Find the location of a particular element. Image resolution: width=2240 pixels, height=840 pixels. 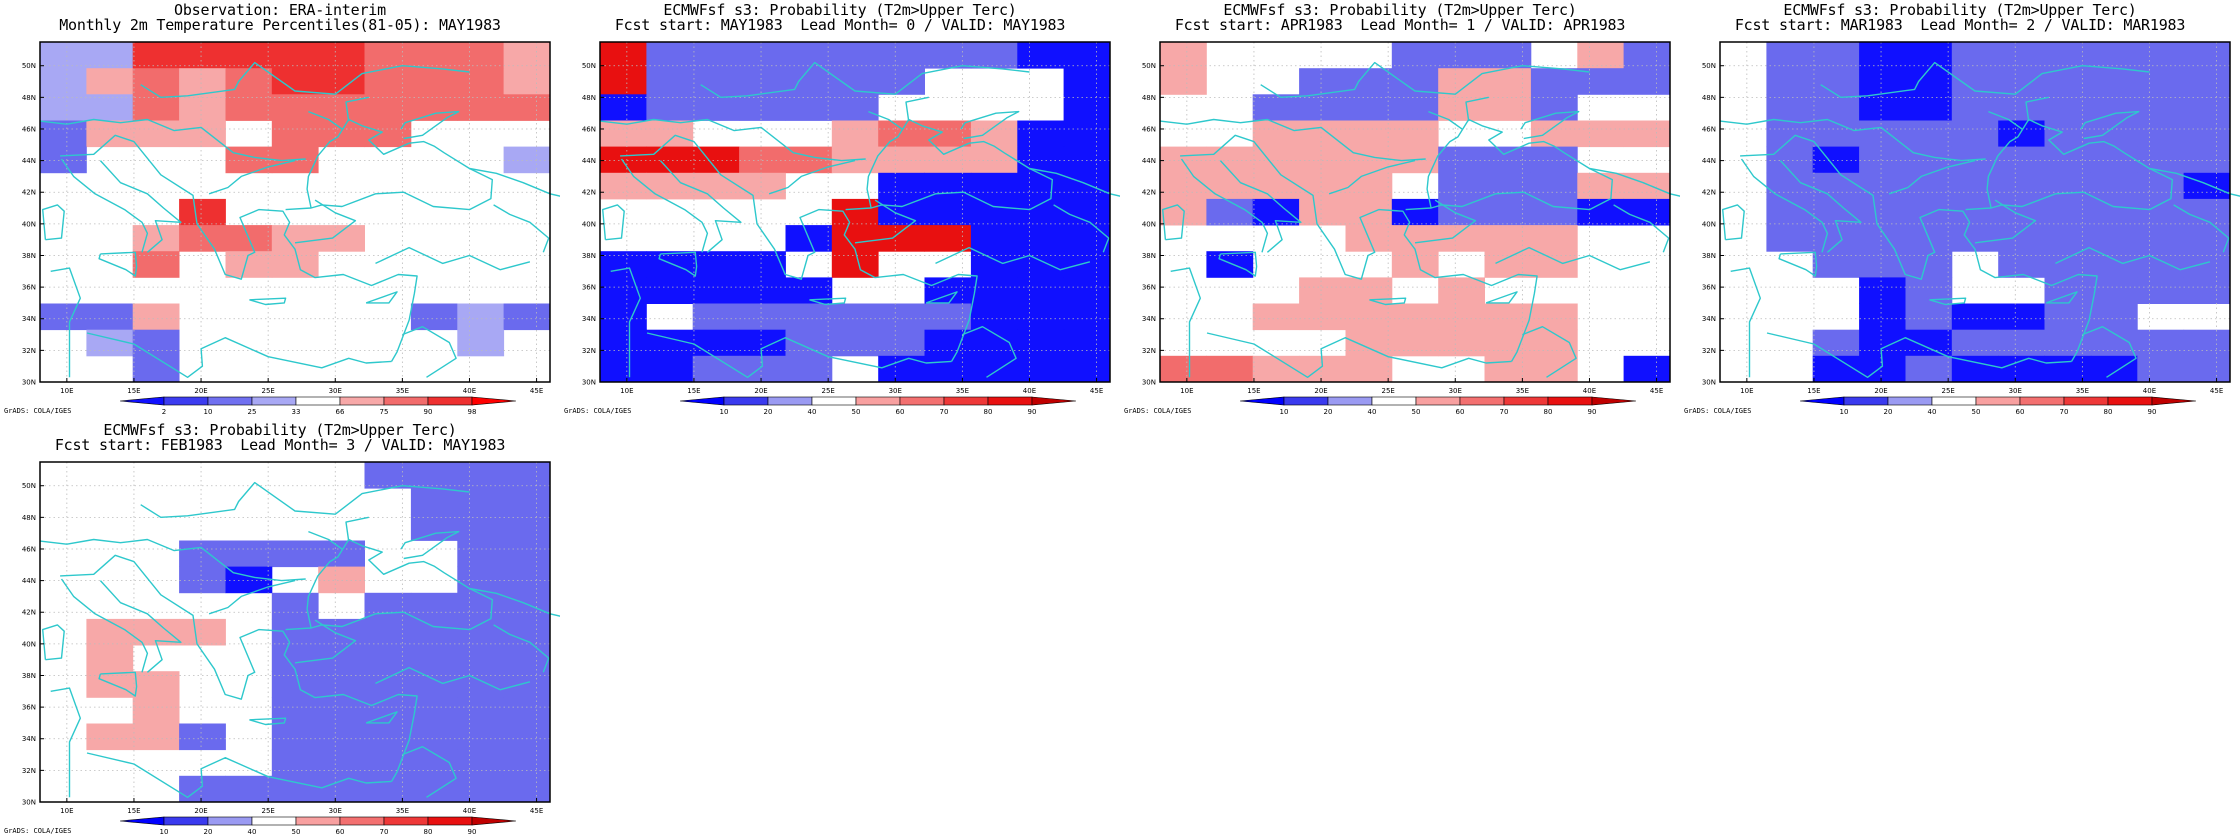

legend-label: 20 is located at coordinates (1888, 412).